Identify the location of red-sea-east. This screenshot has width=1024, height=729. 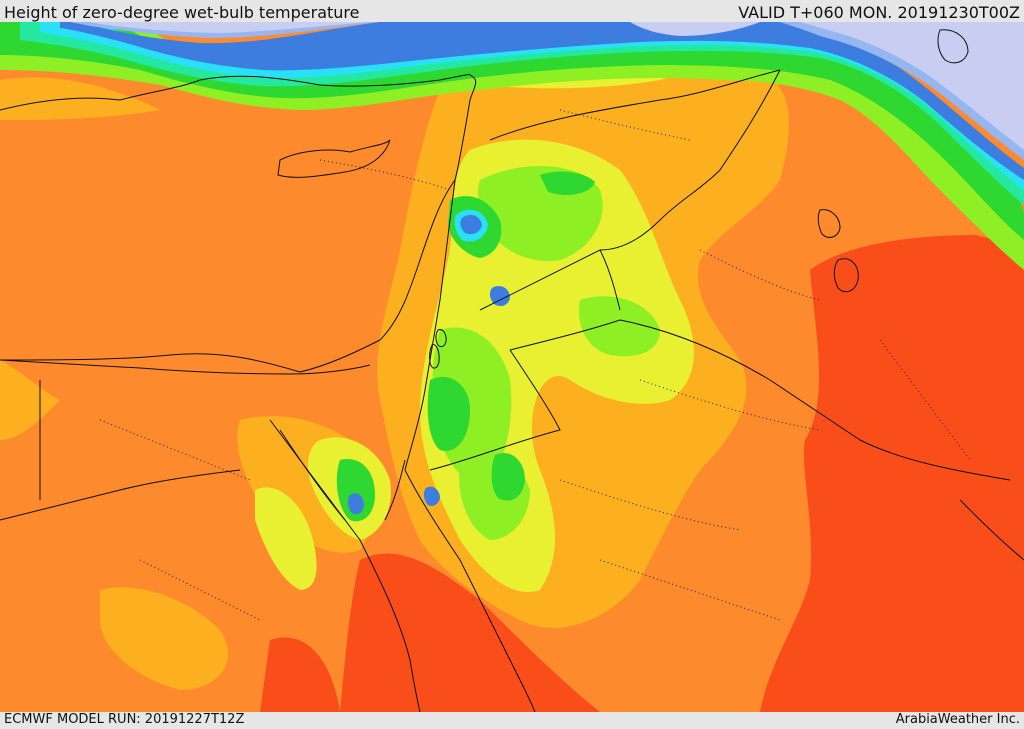
(470, 590).